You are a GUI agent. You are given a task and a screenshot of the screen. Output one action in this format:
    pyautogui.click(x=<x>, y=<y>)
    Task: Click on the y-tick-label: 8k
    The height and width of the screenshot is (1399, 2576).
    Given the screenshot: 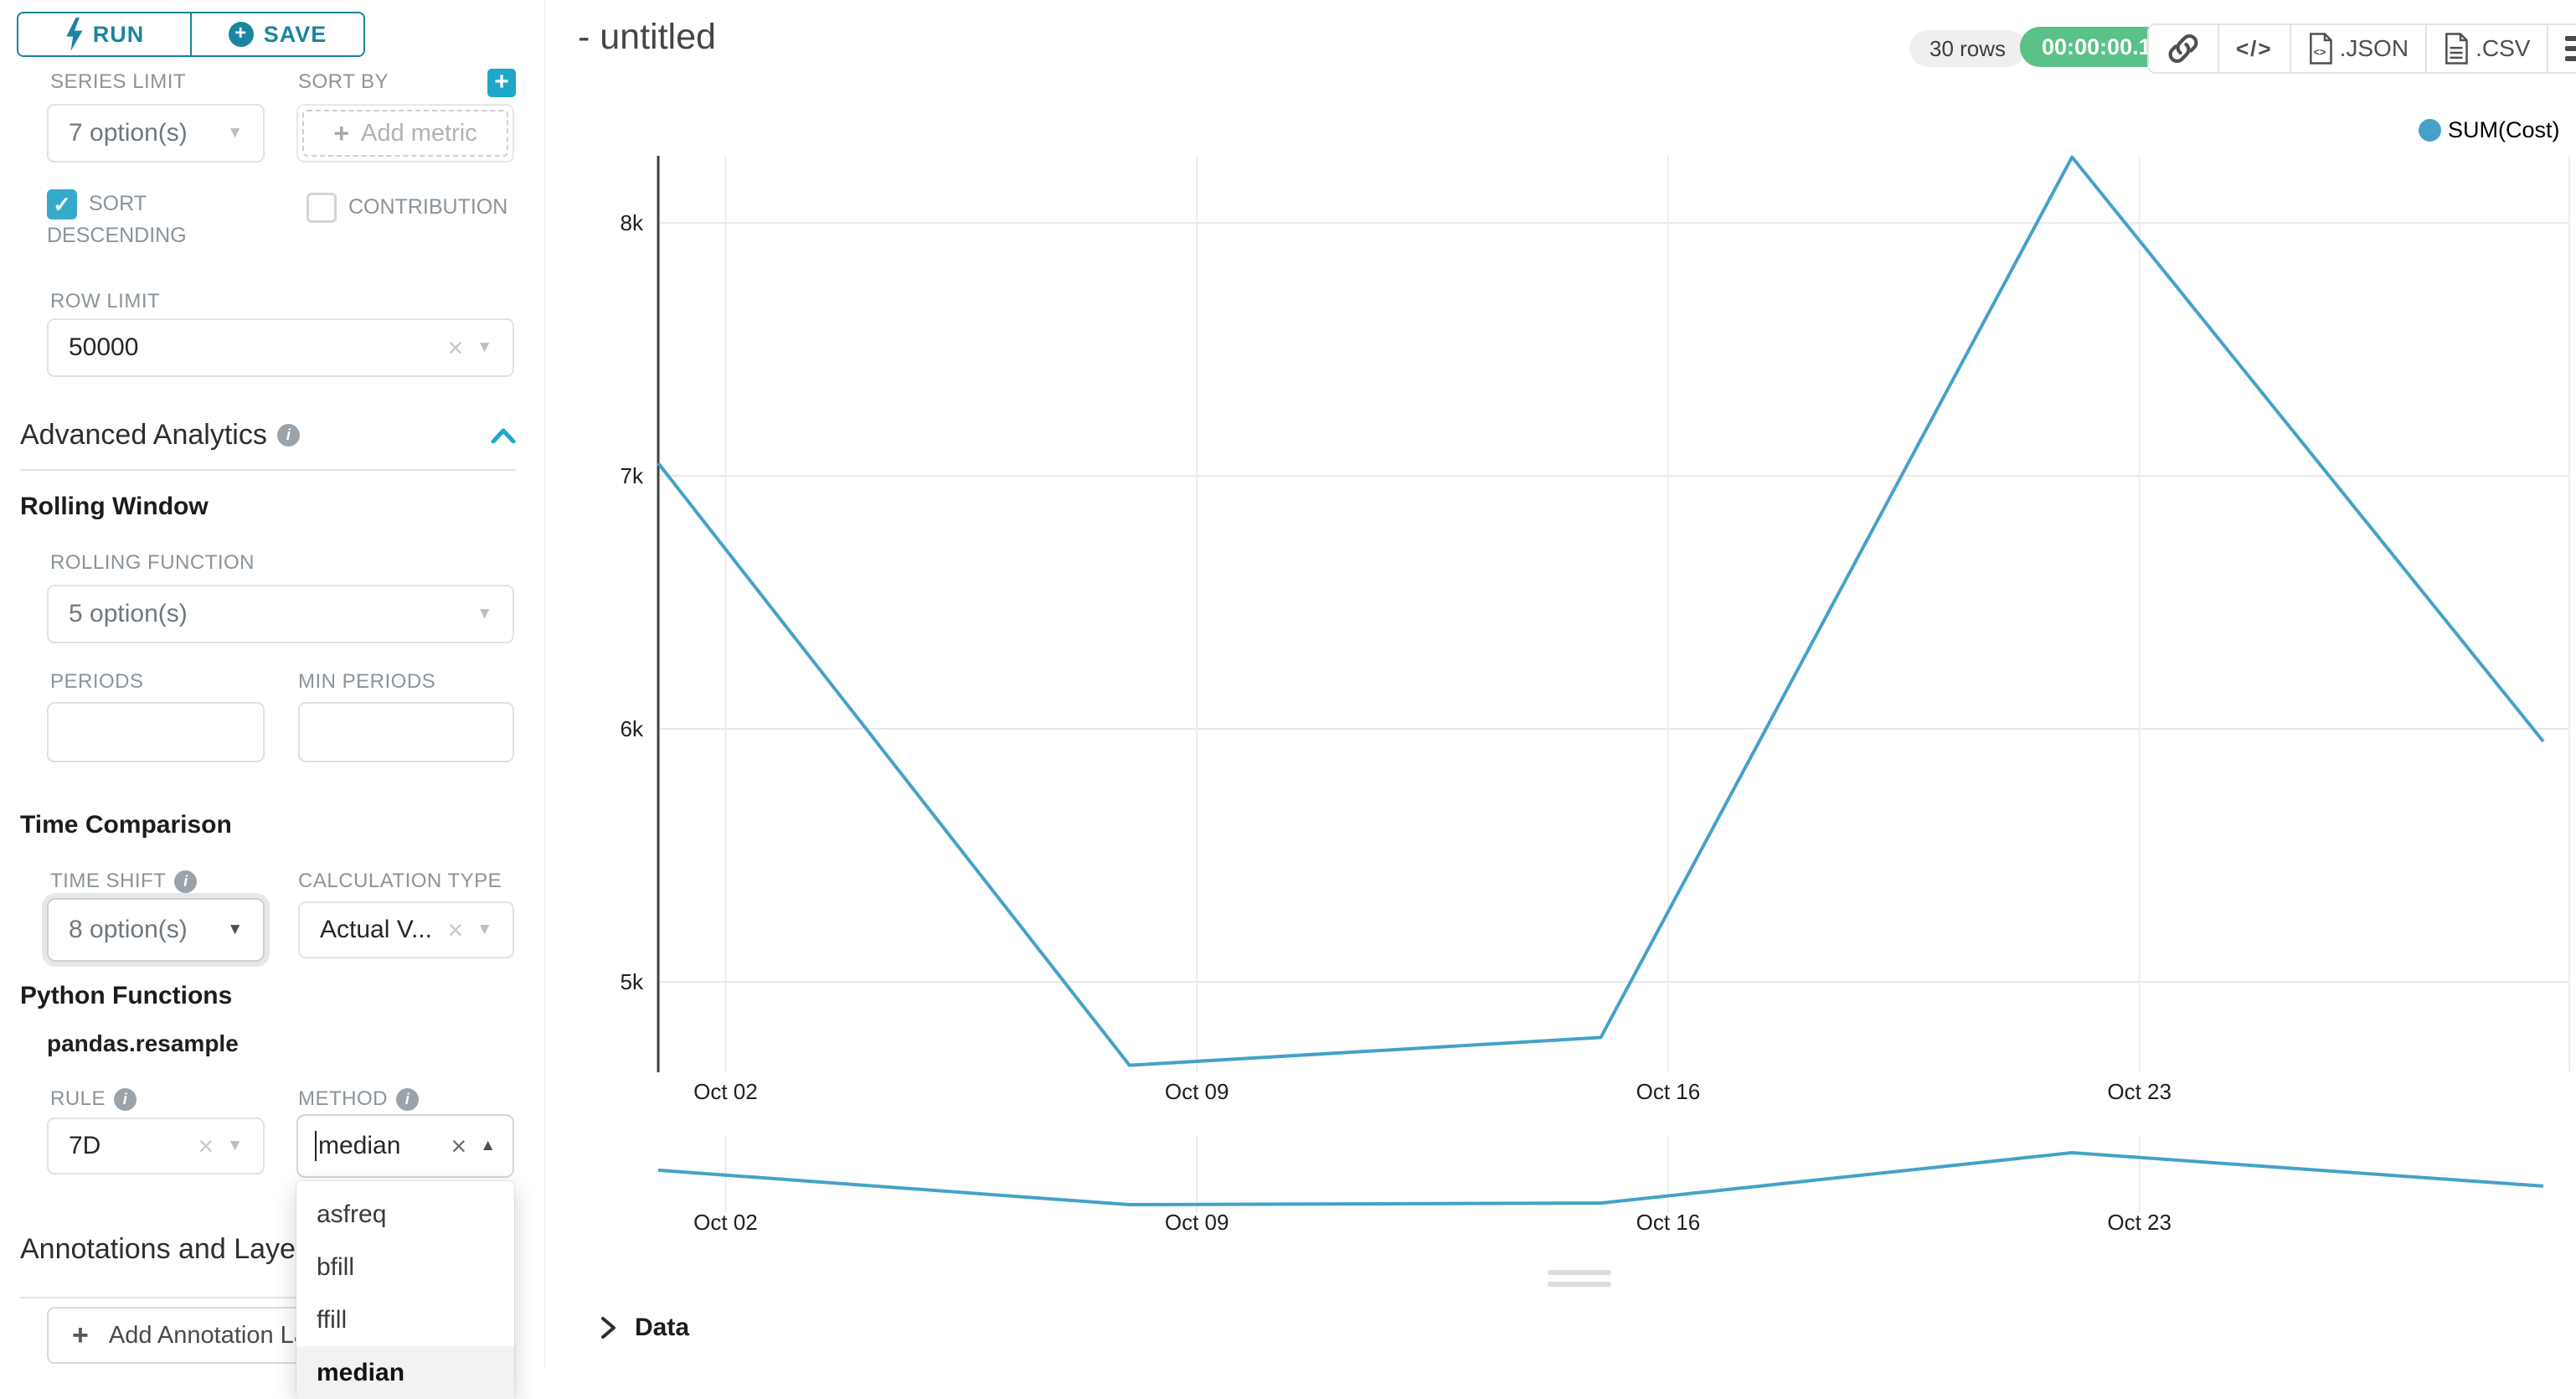 What is the action you would take?
    pyautogui.click(x=632, y=223)
    